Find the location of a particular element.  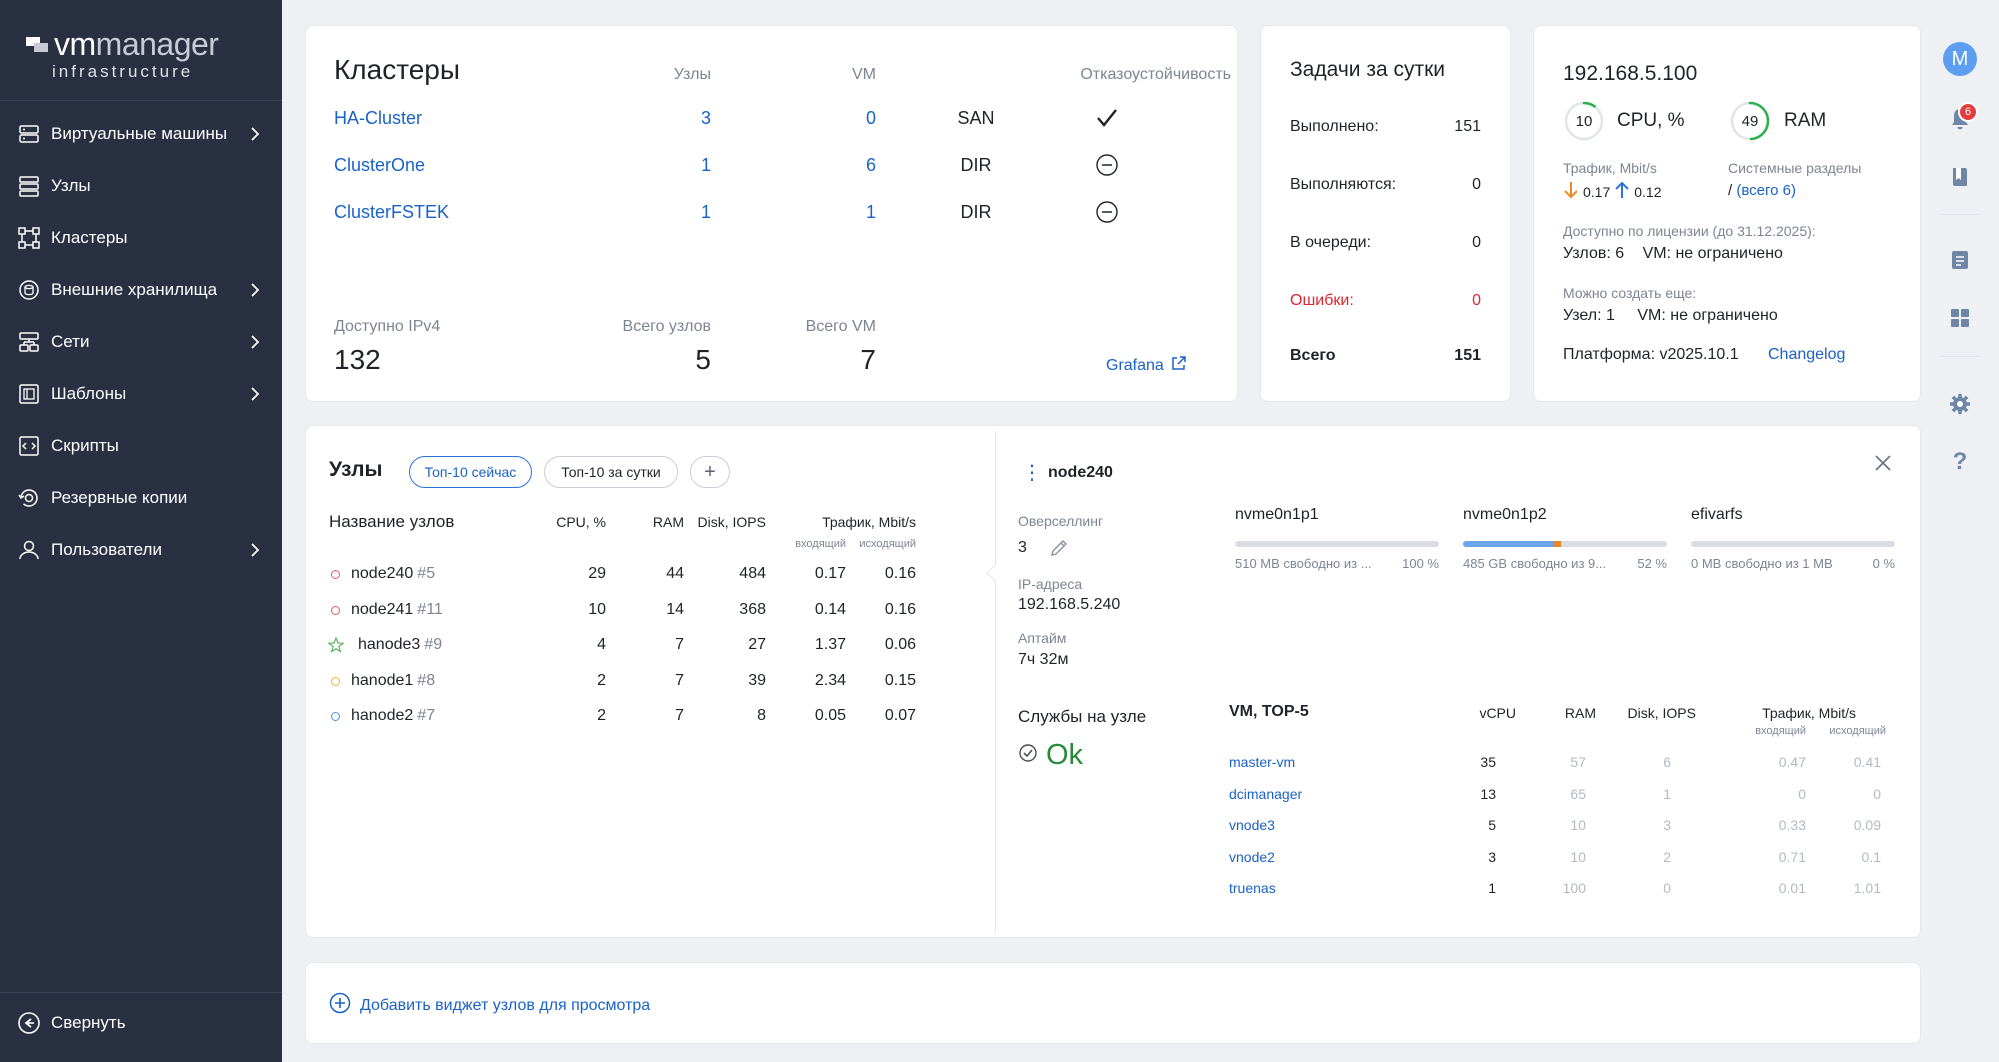

node-row: hanode1 #8 2 7 39 2.34 0.15 is located at coordinates (646, 686).